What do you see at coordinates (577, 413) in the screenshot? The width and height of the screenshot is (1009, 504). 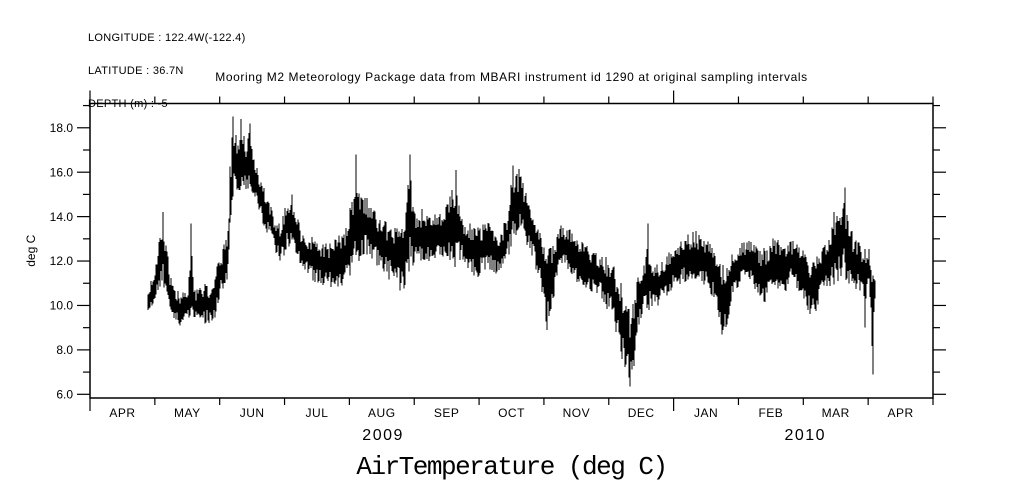 I see `x-tick-label-month: NOV` at bounding box center [577, 413].